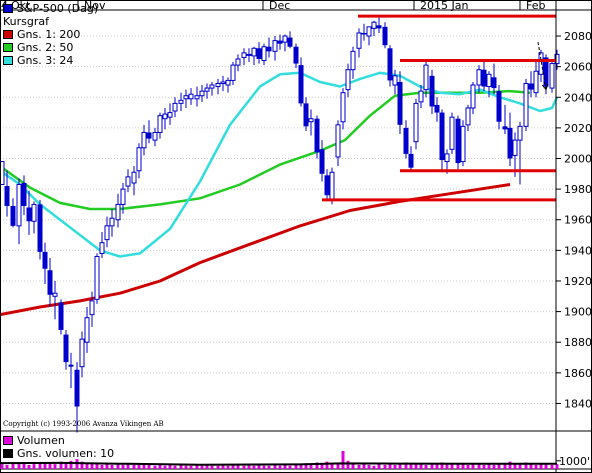 The height and width of the screenshot is (473, 592). What do you see at coordinates (578, 342) in the screenshot?
I see `y-tick-label: 1880` at bounding box center [578, 342].